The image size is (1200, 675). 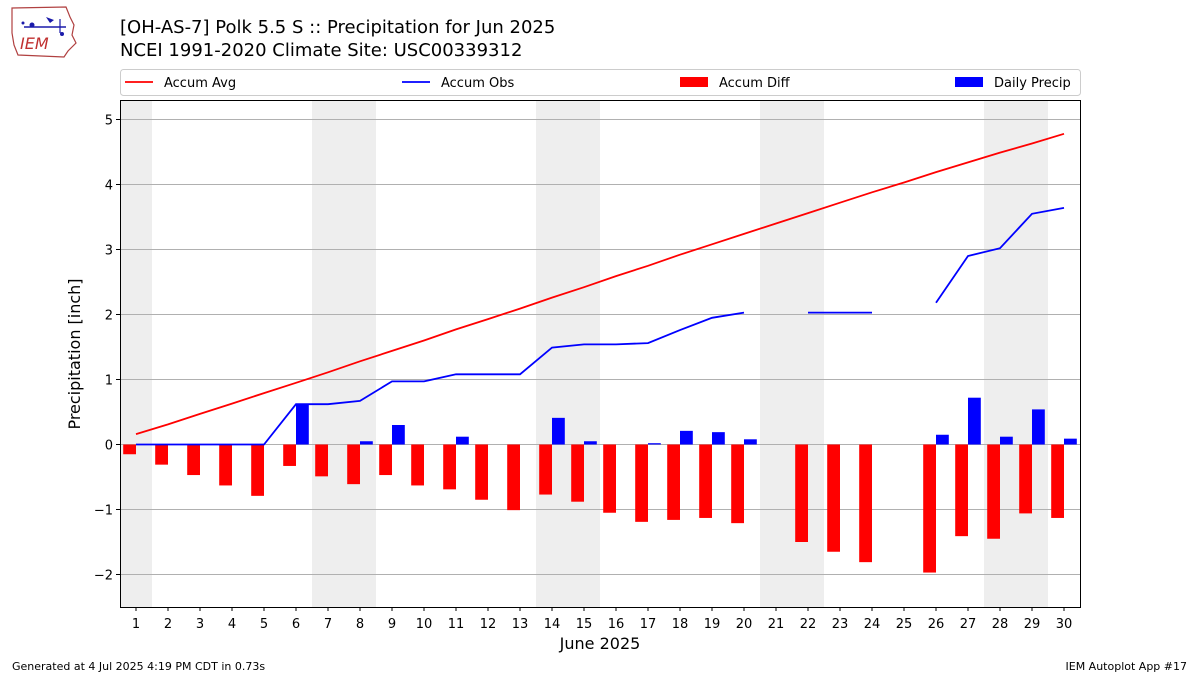 I want to click on iem-logo-text: IEM, so click(x=34, y=43).